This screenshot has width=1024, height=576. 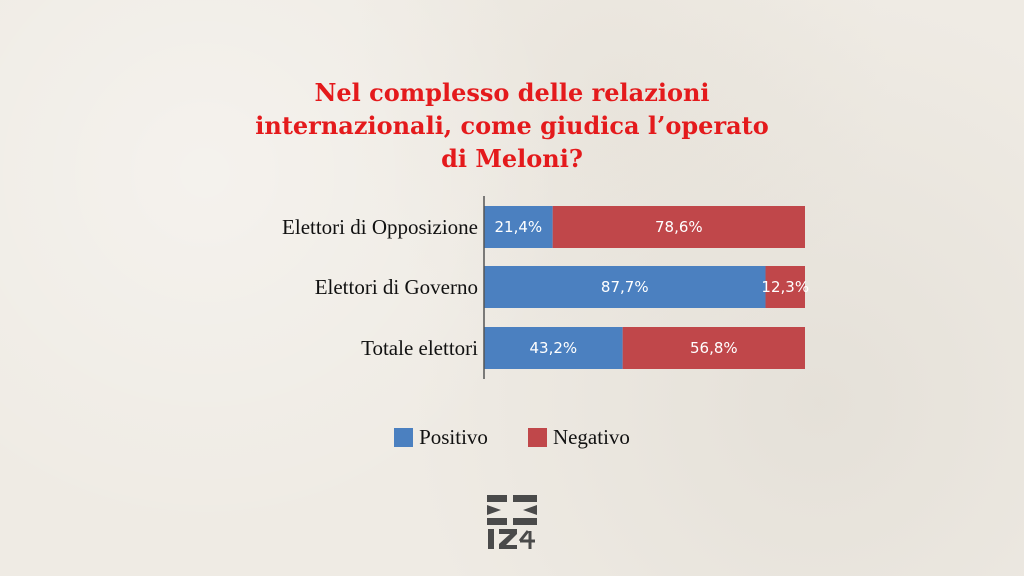 What do you see at coordinates (396, 287) in the screenshot?
I see `category-label: Elettori di Governo` at bounding box center [396, 287].